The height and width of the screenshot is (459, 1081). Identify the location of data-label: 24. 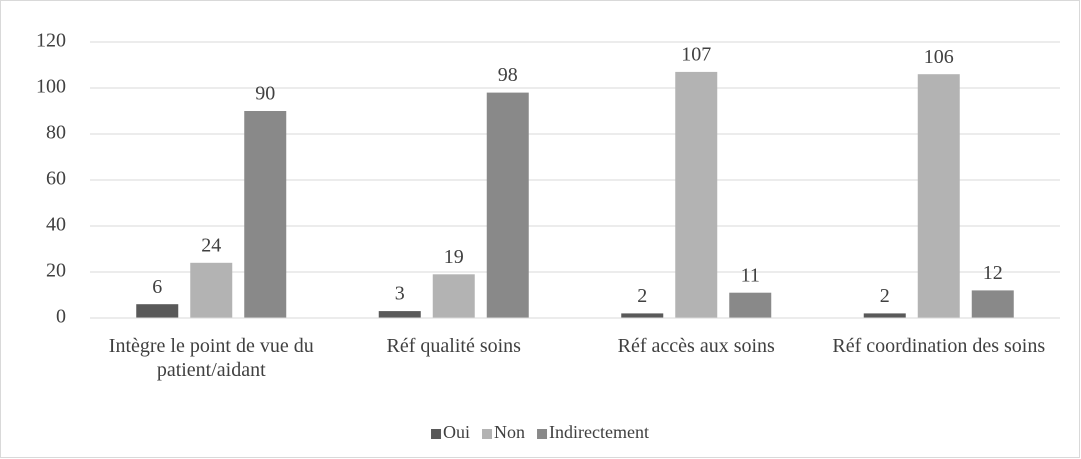
(211, 245).